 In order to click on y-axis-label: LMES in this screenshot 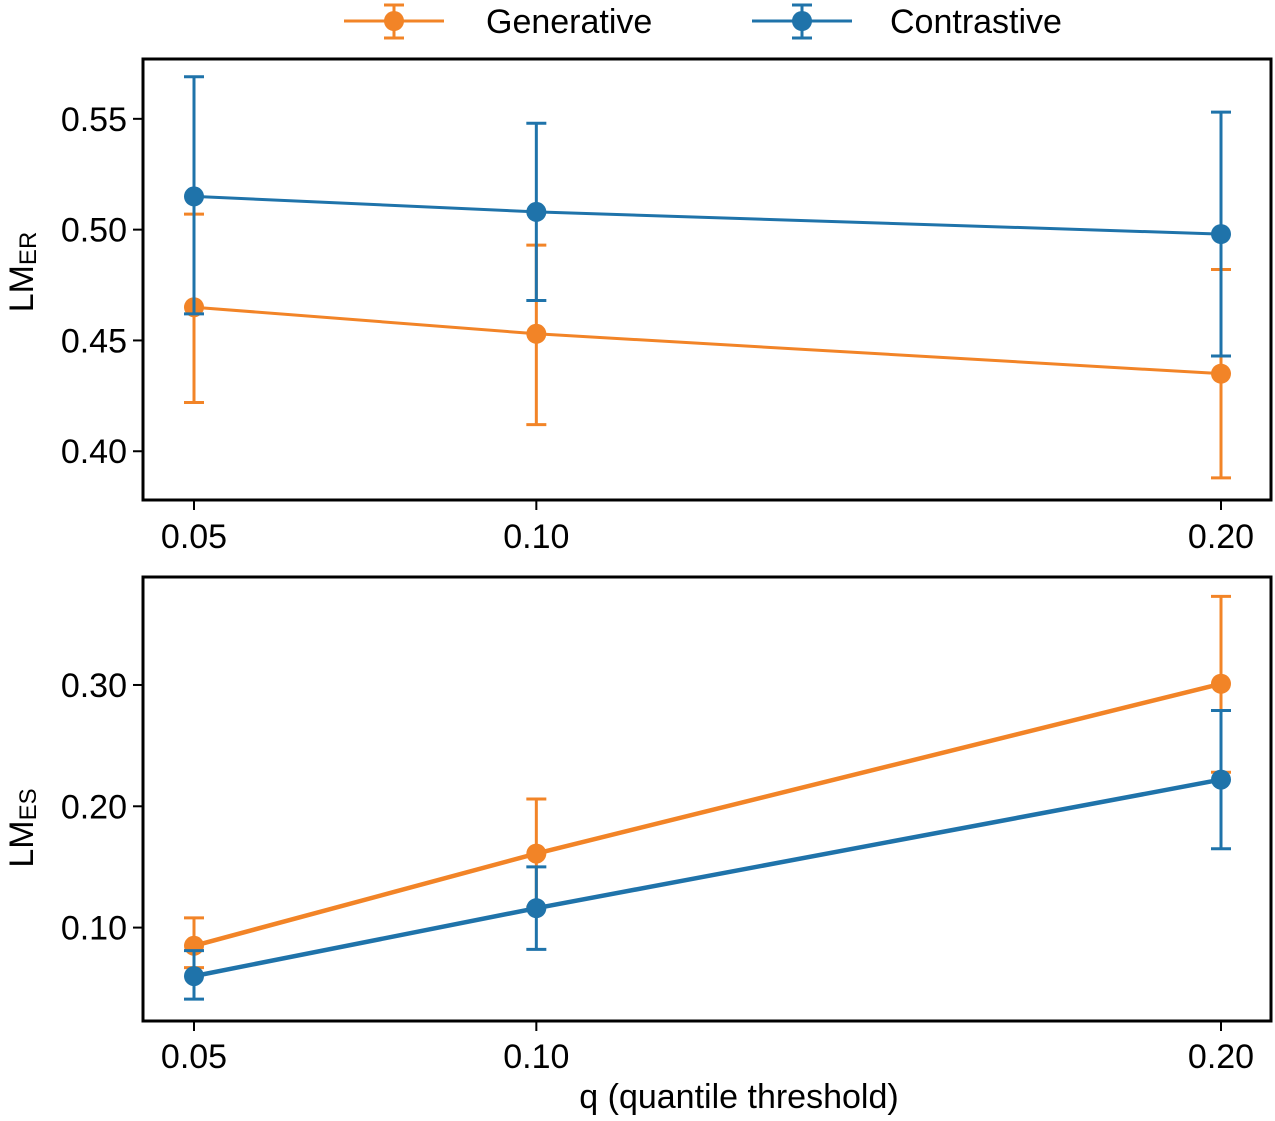, I will do `click(22, 827)`.